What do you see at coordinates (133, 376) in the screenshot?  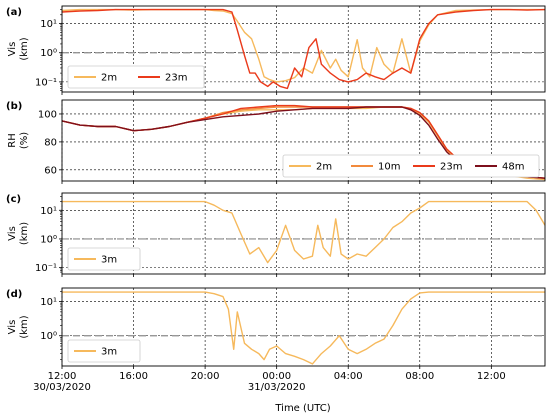 I see `x-tick-label: 16:00` at bounding box center [133, 376].